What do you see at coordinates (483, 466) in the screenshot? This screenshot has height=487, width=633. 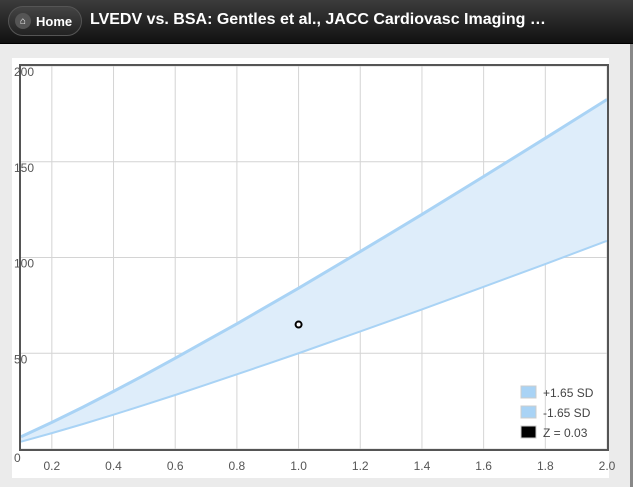 I see `x-tick-label: 1.6` at bounding box center [483, 466].